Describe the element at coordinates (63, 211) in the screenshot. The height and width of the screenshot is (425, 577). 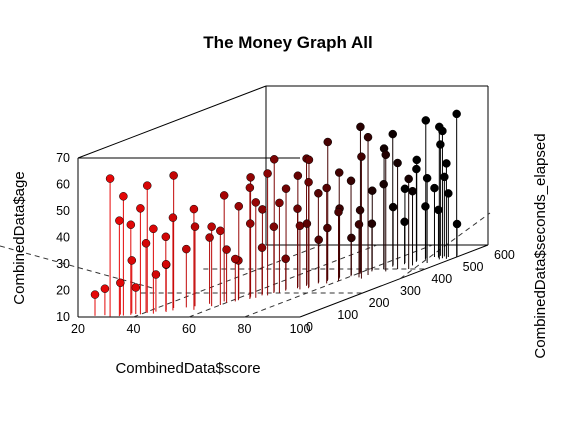
I see `z-tick-label: 50` at that location.